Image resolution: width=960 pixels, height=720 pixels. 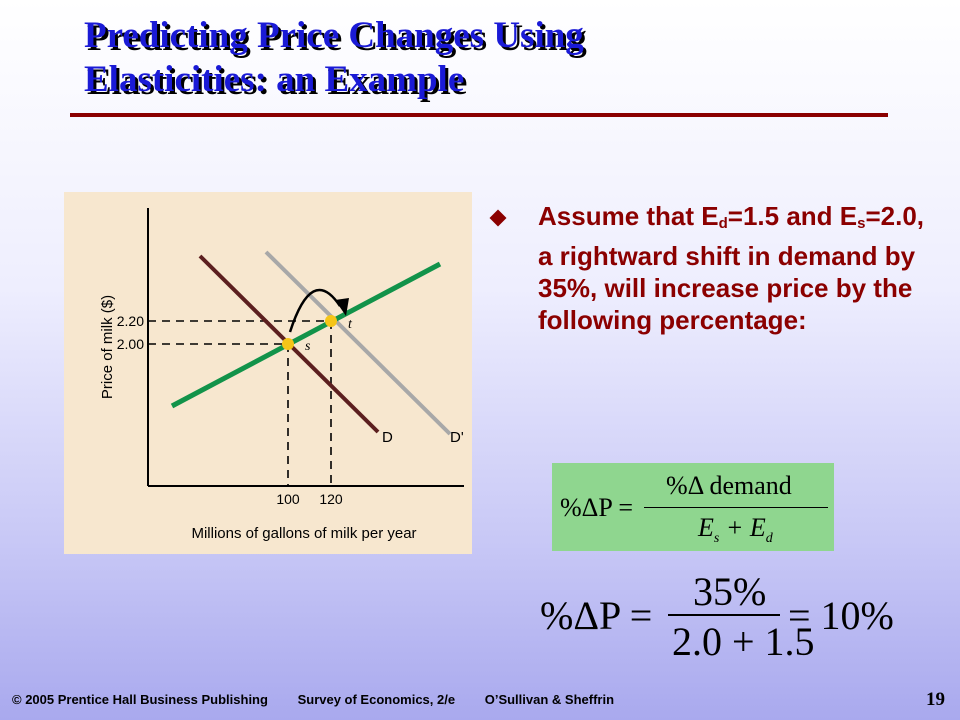 I want to click on formula-denominator: Es + Ed, so click(x=735, y=530).